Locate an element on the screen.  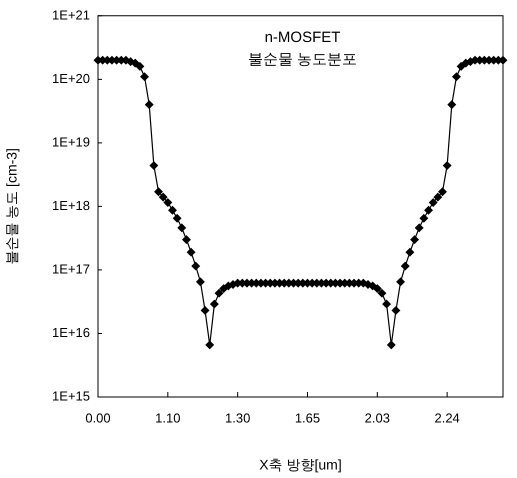
x-tick-label: 1.10 is located at coordinates (167, 418).